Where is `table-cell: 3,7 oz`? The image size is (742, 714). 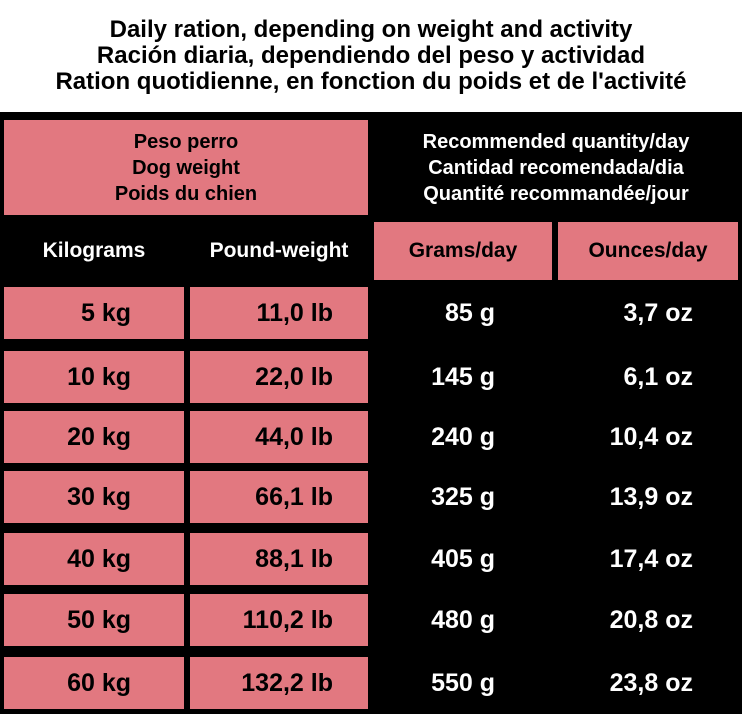 table-cell: 3,7 oz is located at coordinates (648, 313).